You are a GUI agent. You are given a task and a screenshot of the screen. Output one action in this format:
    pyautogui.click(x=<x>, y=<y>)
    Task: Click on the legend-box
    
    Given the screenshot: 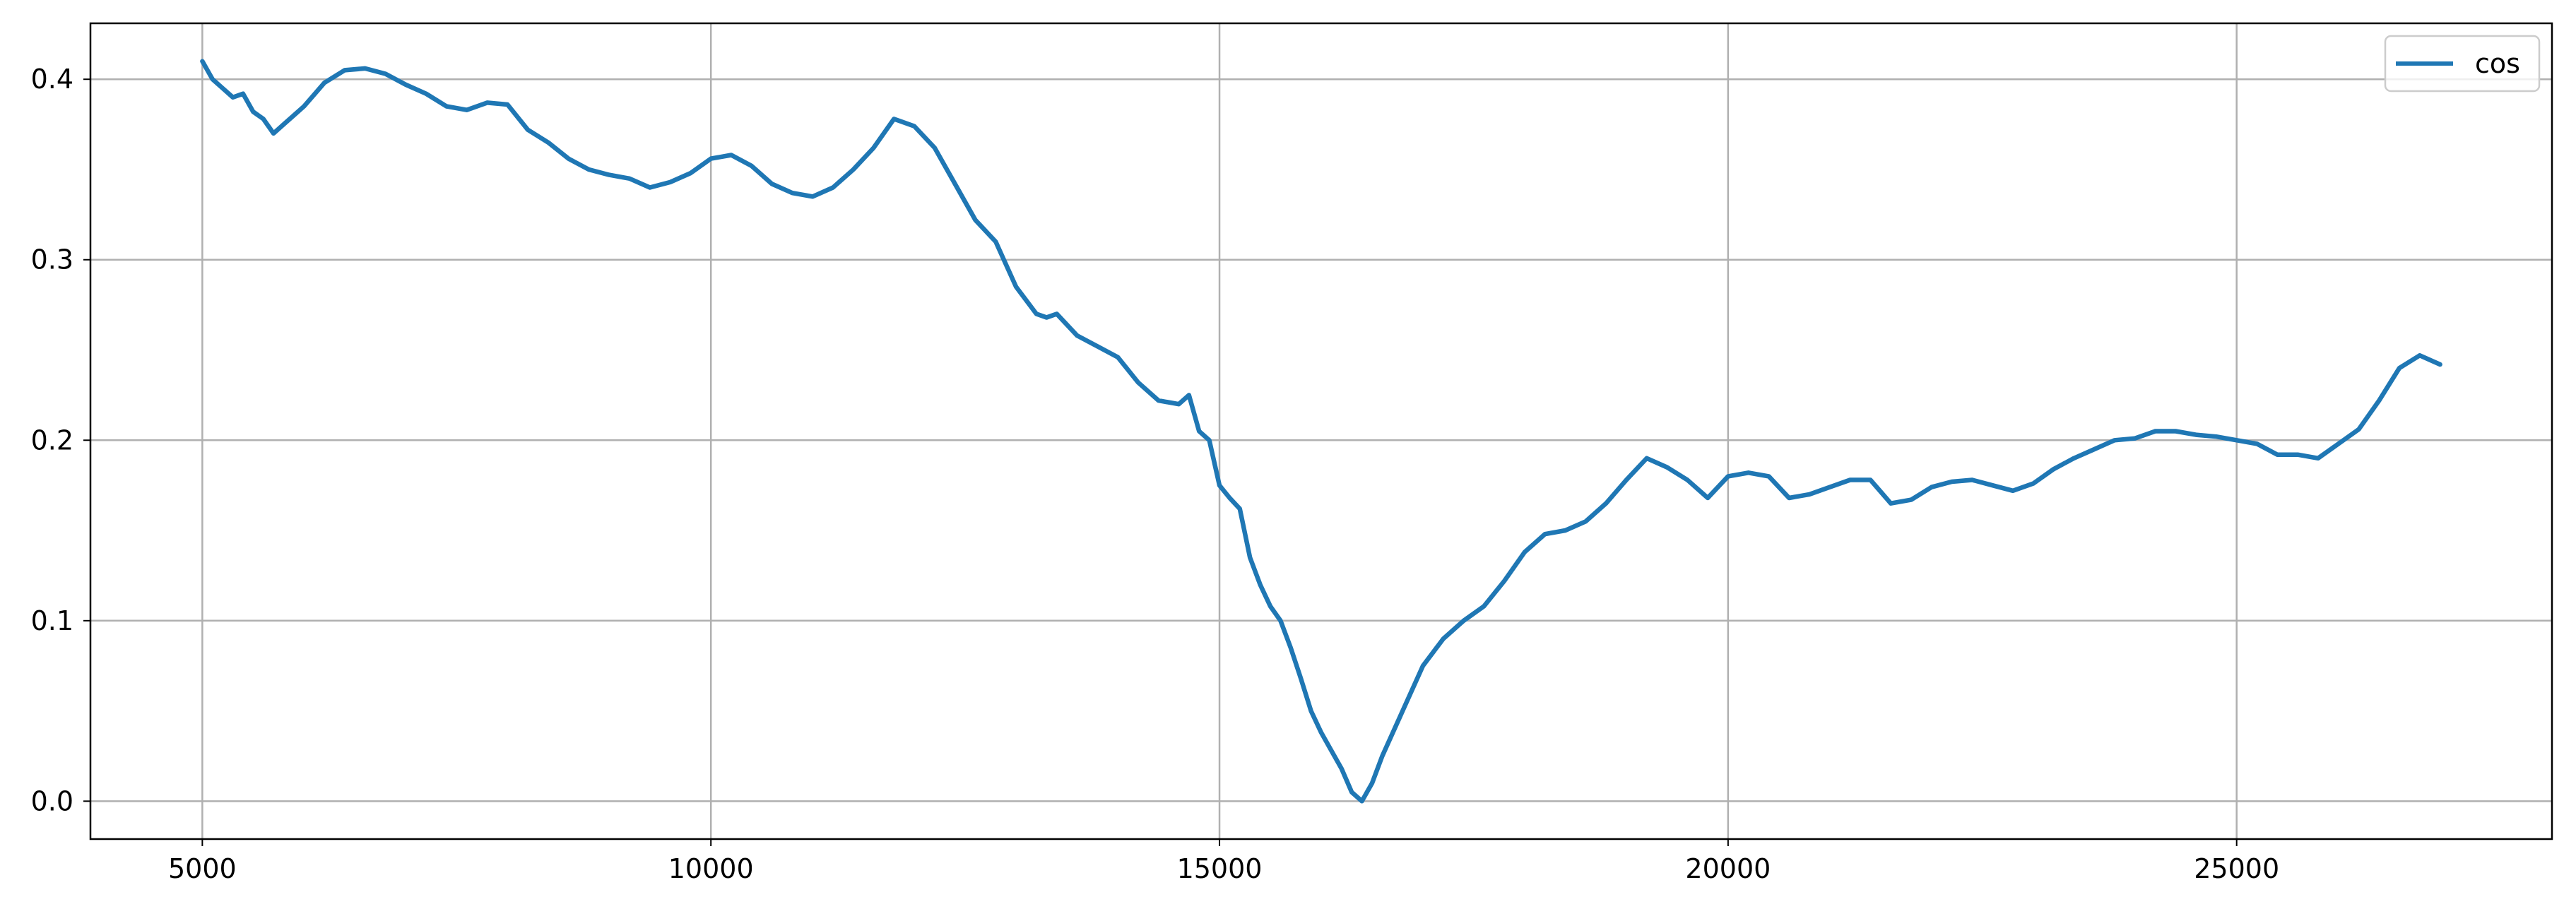 What is the action you would take?
    pyautogui.click(x=2462, y=64)
    